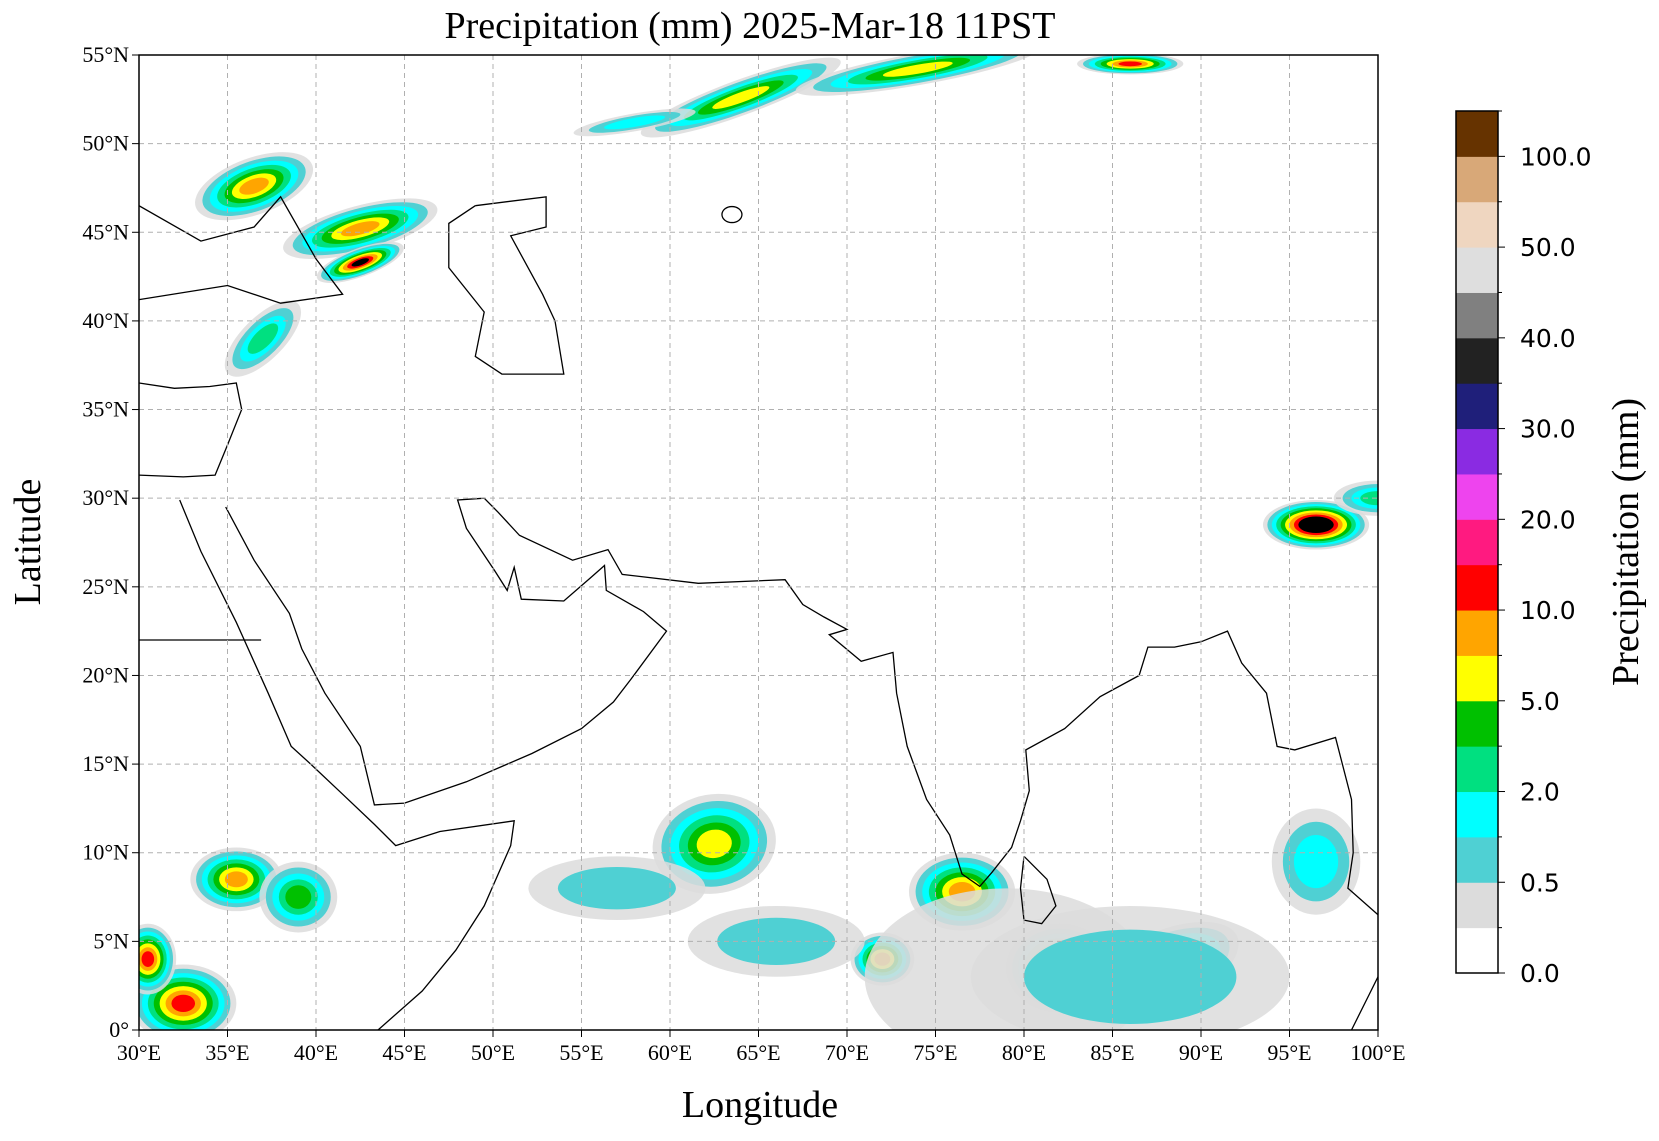  I want to click on x-tick-label: 65°E, so click(758, 1052).